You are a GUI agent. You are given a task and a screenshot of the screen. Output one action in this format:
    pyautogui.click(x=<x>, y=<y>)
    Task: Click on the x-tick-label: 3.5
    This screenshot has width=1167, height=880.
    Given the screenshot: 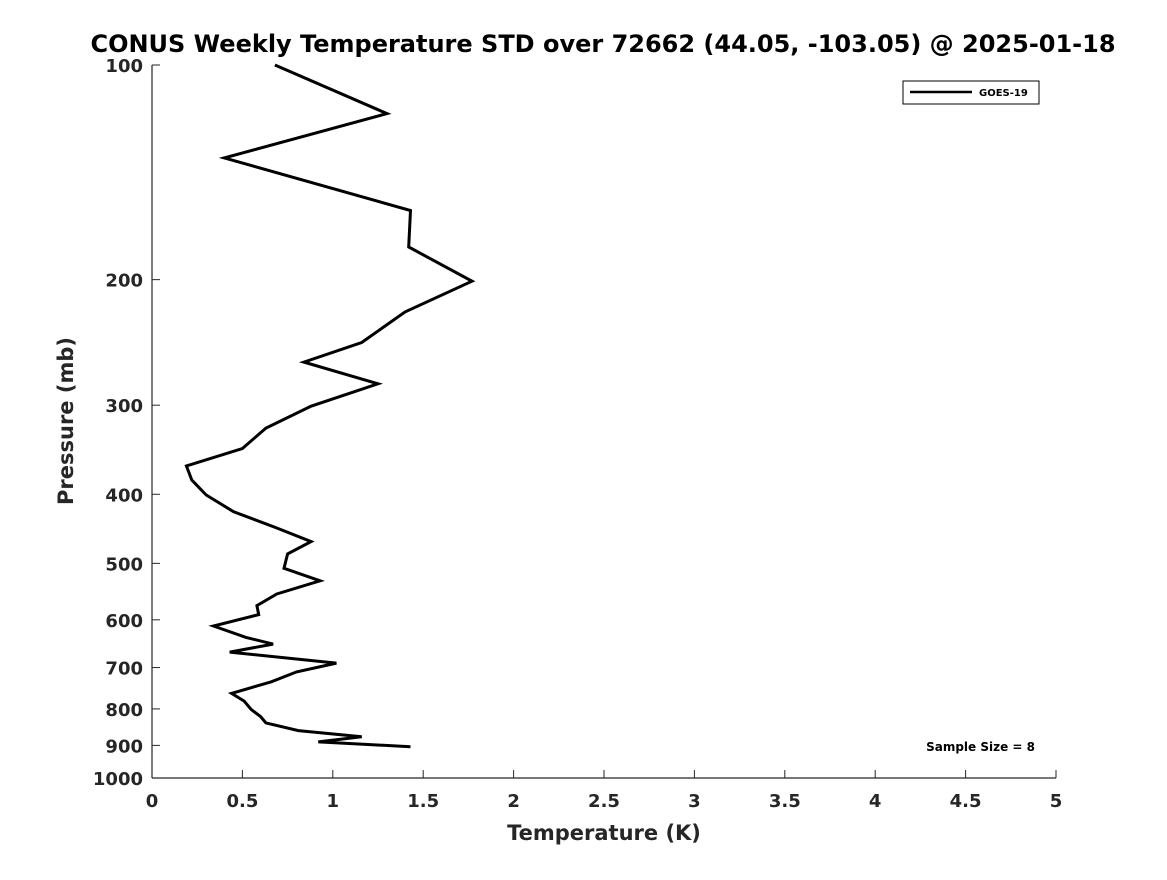 What is the action you would take?
    pyautogui.click(x=785, y=801)
    